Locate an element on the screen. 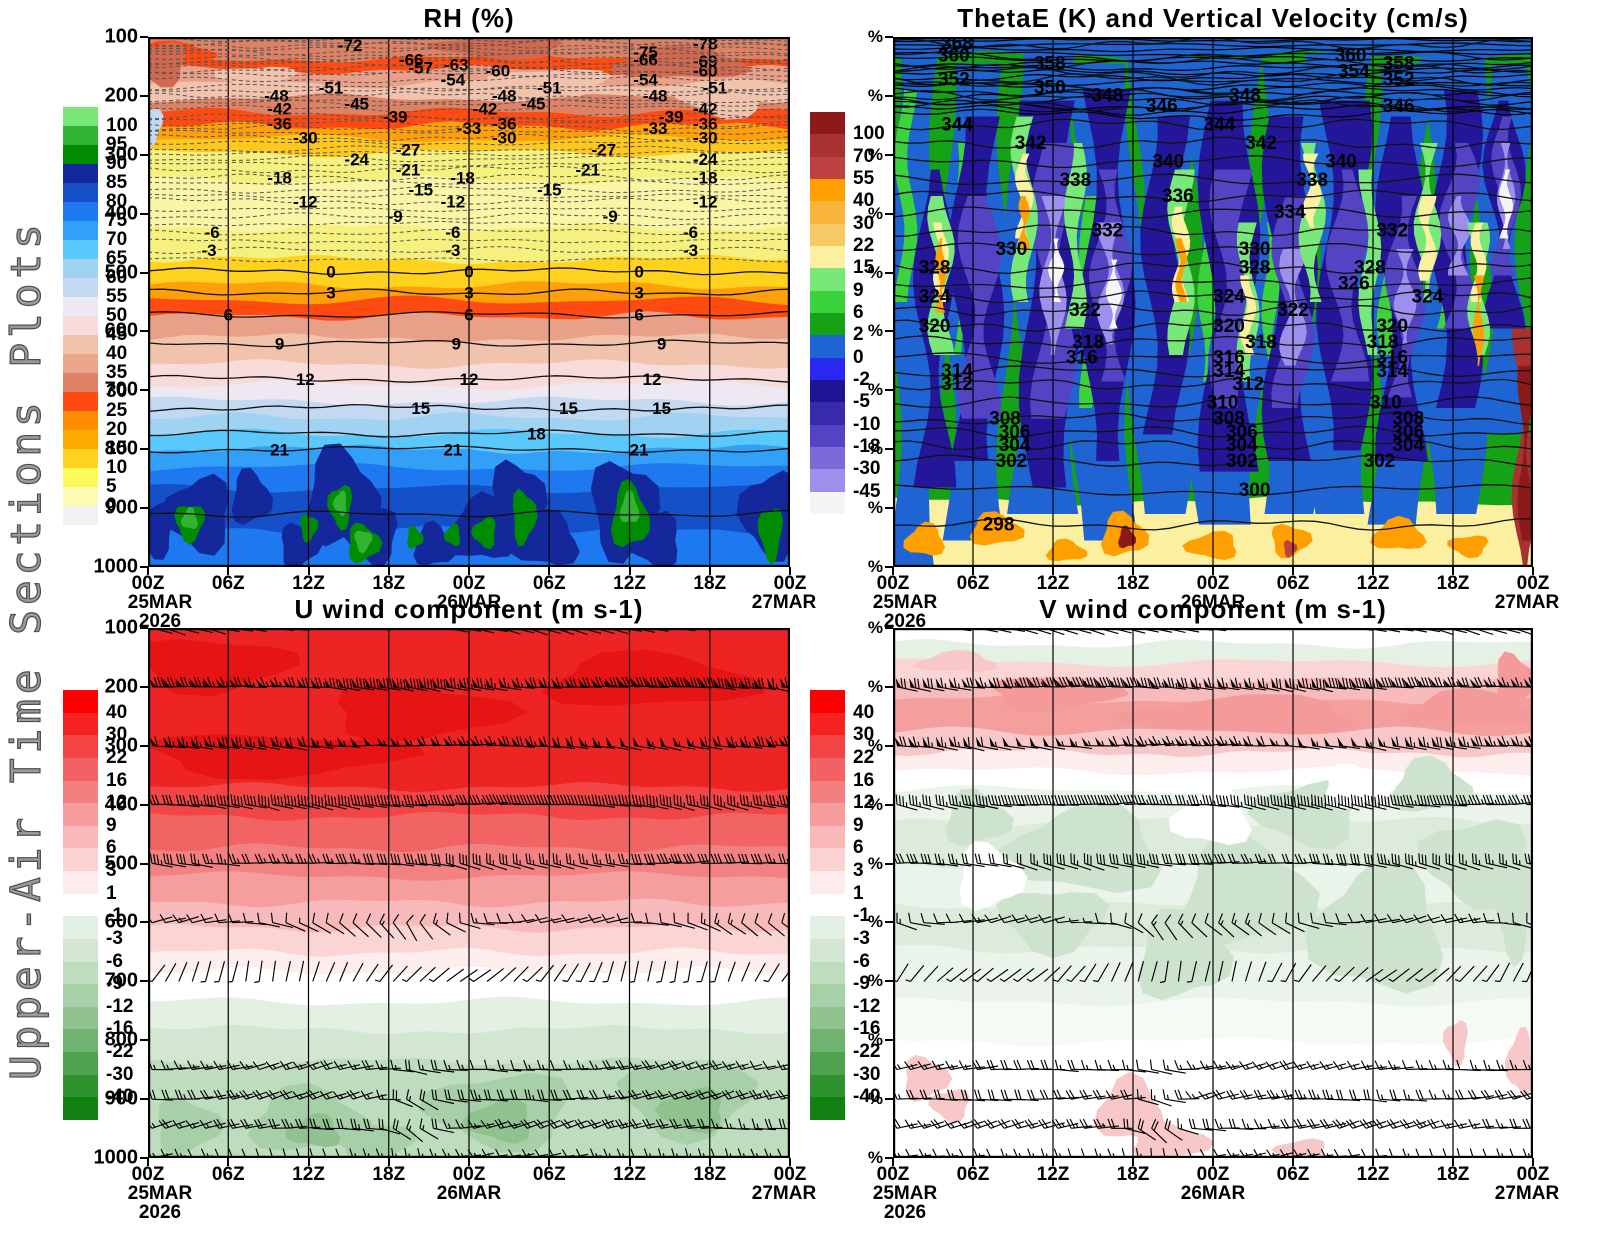 Image resolution: width=1600 pixels, height=1236 pixels. svg-text: 308 is located at coordinates (1408, 419).